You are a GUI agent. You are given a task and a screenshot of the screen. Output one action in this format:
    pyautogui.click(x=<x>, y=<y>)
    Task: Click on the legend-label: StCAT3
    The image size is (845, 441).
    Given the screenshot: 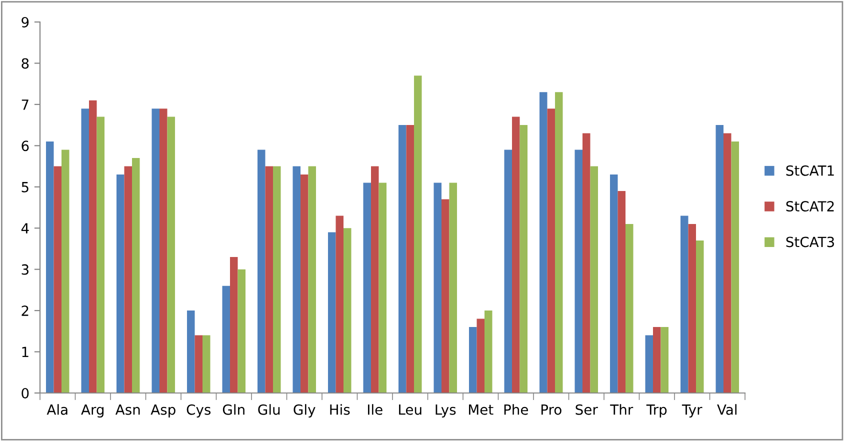 What is the action you would take?
    pyautogui.click(x=810, y=242)
    